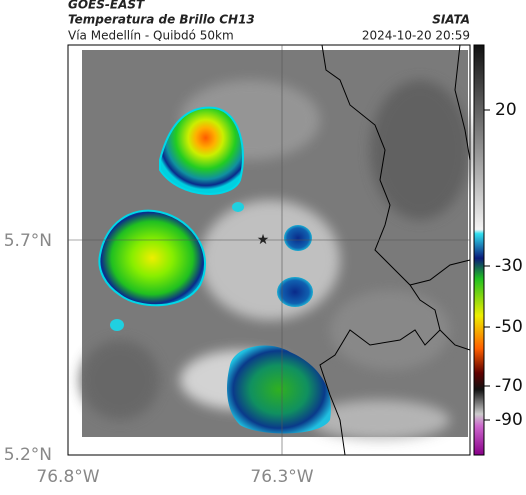 This screenshot has height=495, width=526. I want to click on source: SIATA, so click(451, 20).